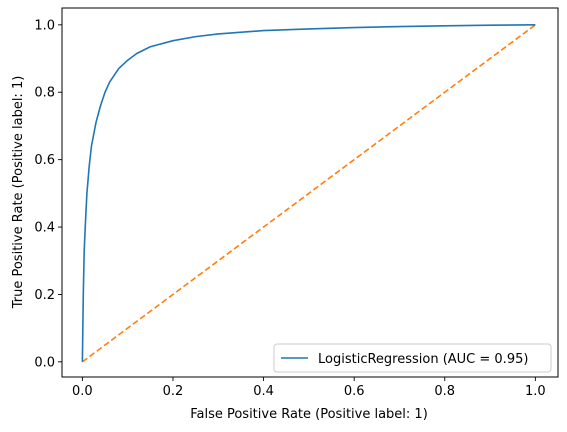 The height and width of the screenshot is (432, 567). What do you see at coordinates (44, 160) in the screenshot?
I see `y-tick-label: 0.6` at bounding box center [44, 160].